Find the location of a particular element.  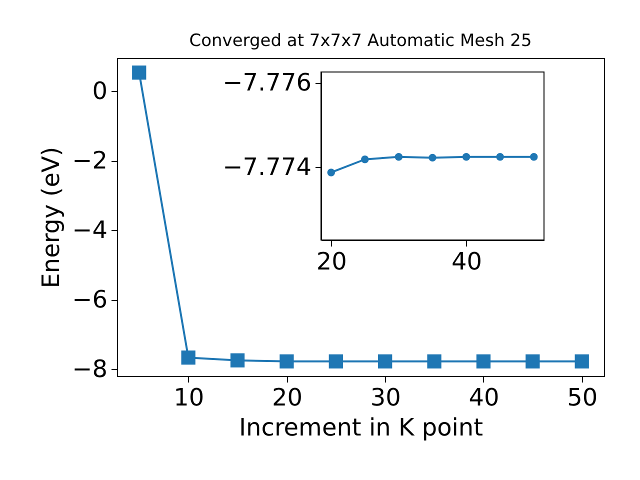

x-tick-label: 10 is located at coordinates (189, 398).